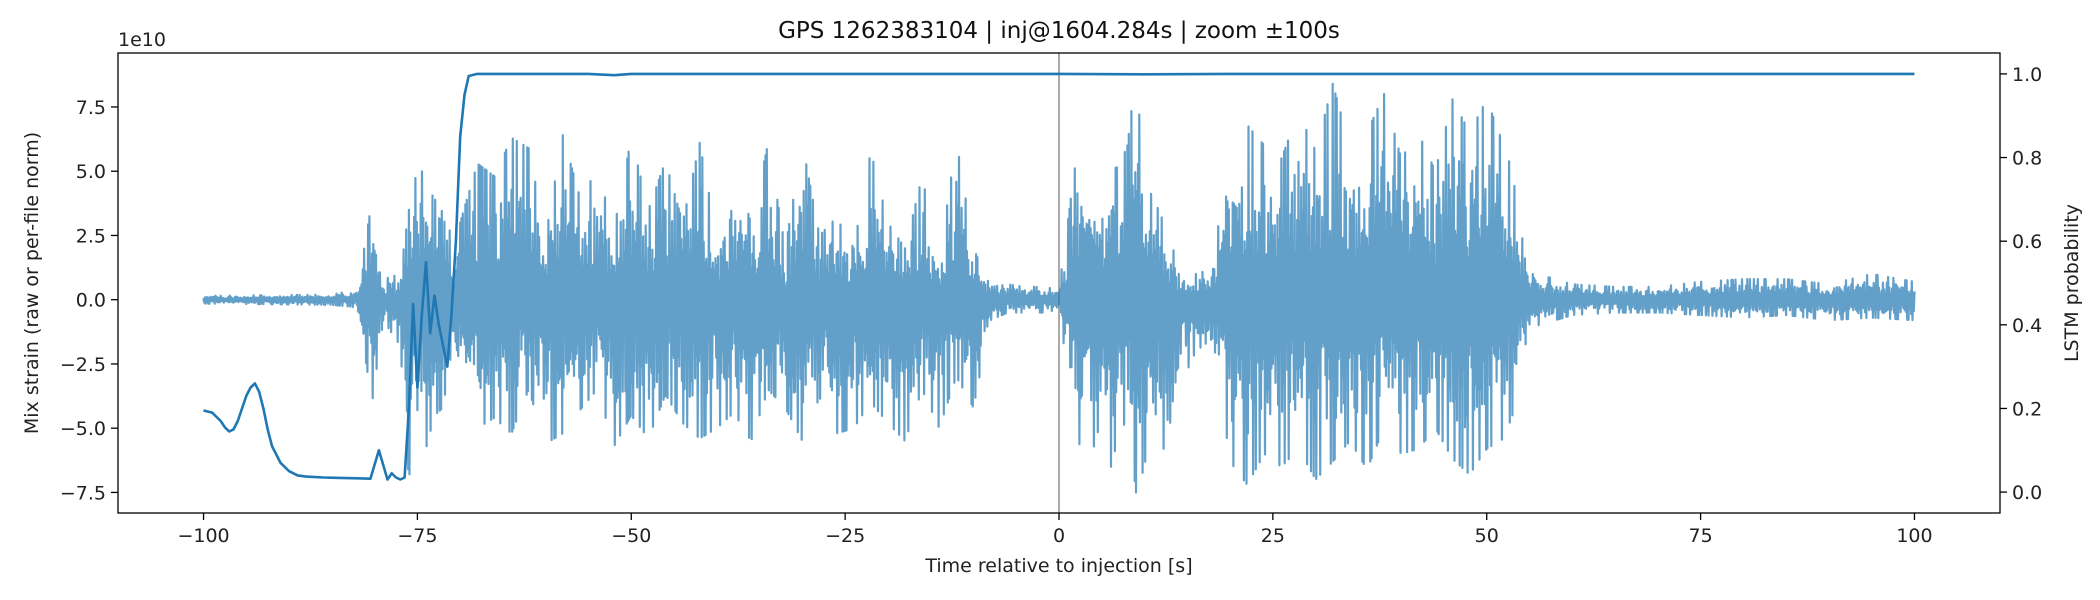  What do you see at coordinates (83, 365) in the screenshot?
I see `y-tick-label: −2.5` at bounding box center [83, 365].